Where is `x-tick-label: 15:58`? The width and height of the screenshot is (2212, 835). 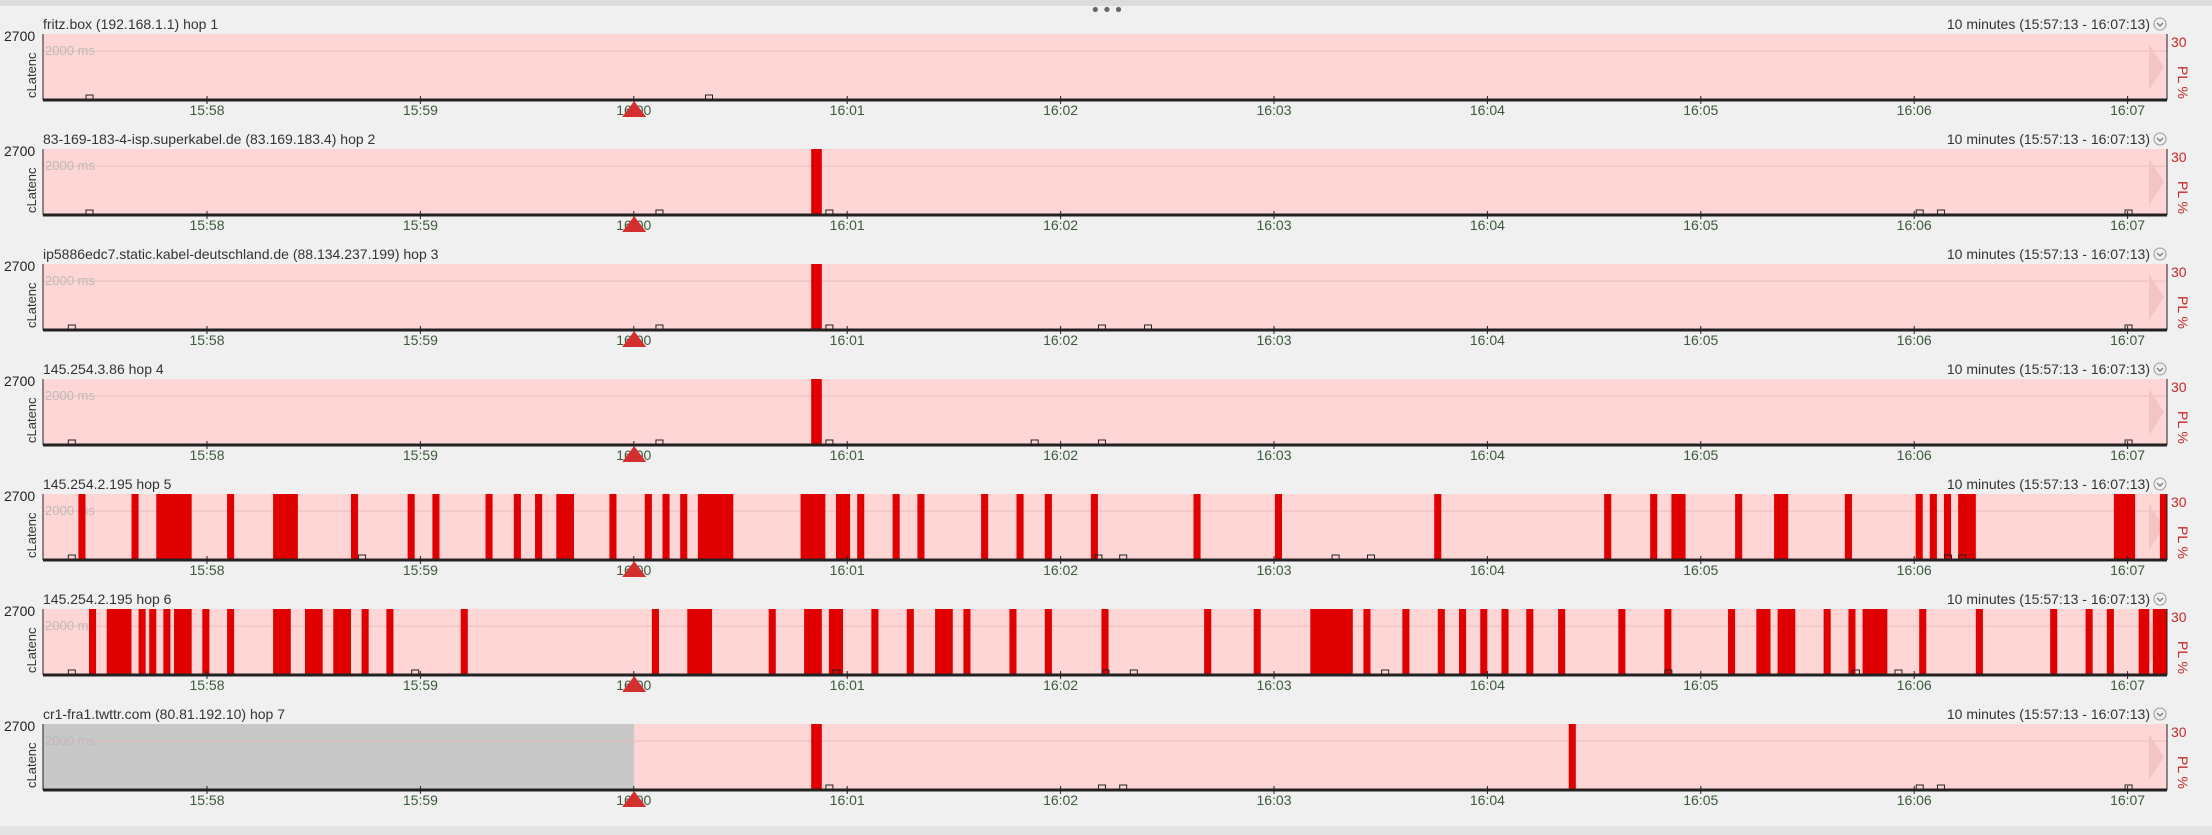
x-tick-label: 15:58 is located at coordinates (206, 225).